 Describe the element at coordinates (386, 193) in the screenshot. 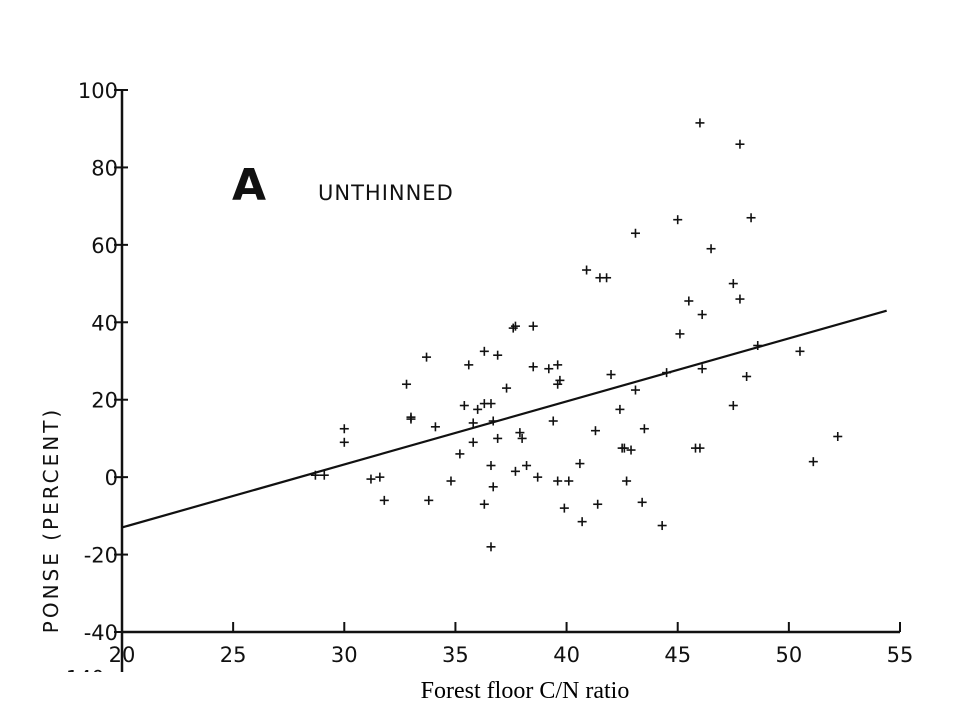

I see `panel-title: UNTHINNED` at that location.